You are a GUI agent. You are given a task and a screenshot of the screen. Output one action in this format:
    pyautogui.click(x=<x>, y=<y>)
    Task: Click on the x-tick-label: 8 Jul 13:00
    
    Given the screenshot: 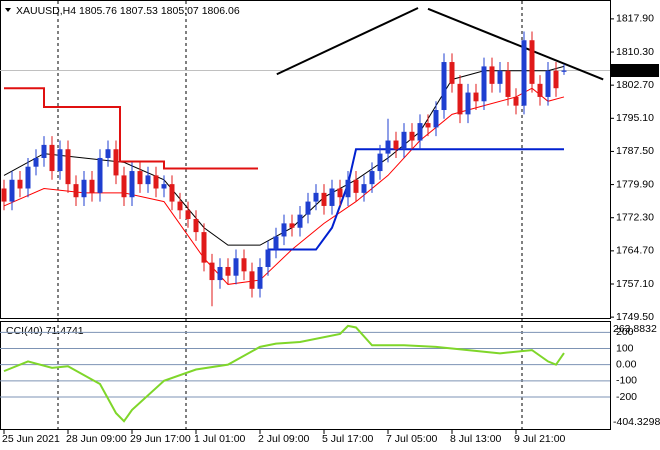 What is the action you would take?
    pyautogui.click(x=476, y=439)
    